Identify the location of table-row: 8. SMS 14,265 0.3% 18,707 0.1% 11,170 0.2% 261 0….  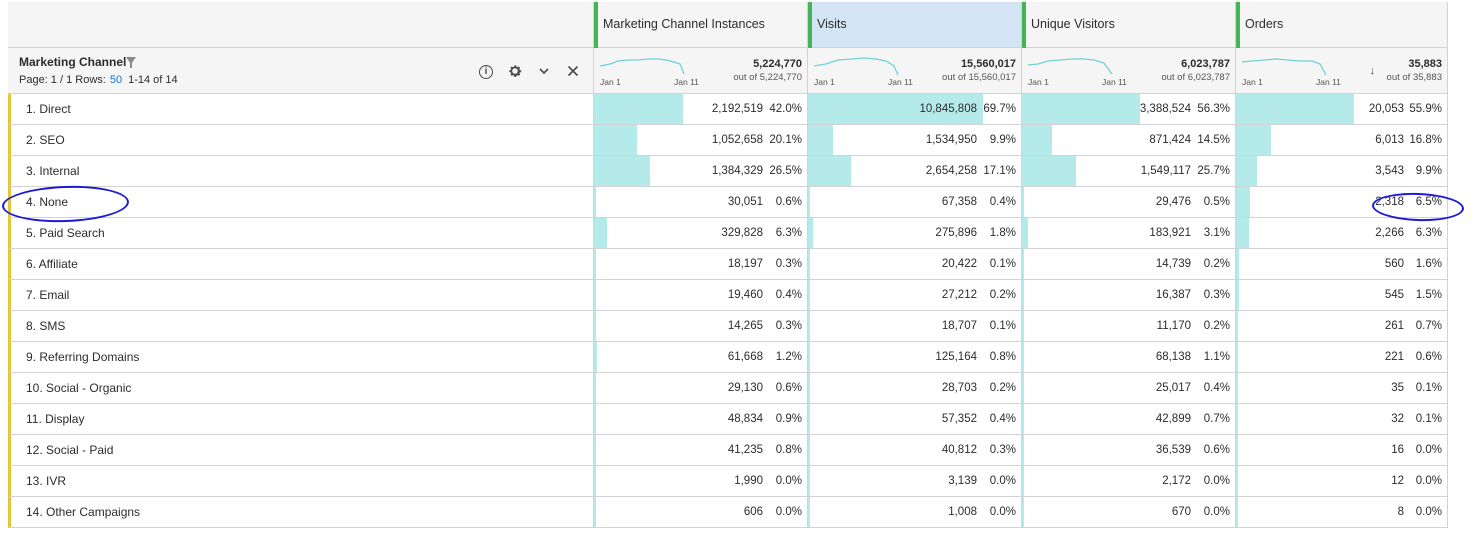
(728, 326).